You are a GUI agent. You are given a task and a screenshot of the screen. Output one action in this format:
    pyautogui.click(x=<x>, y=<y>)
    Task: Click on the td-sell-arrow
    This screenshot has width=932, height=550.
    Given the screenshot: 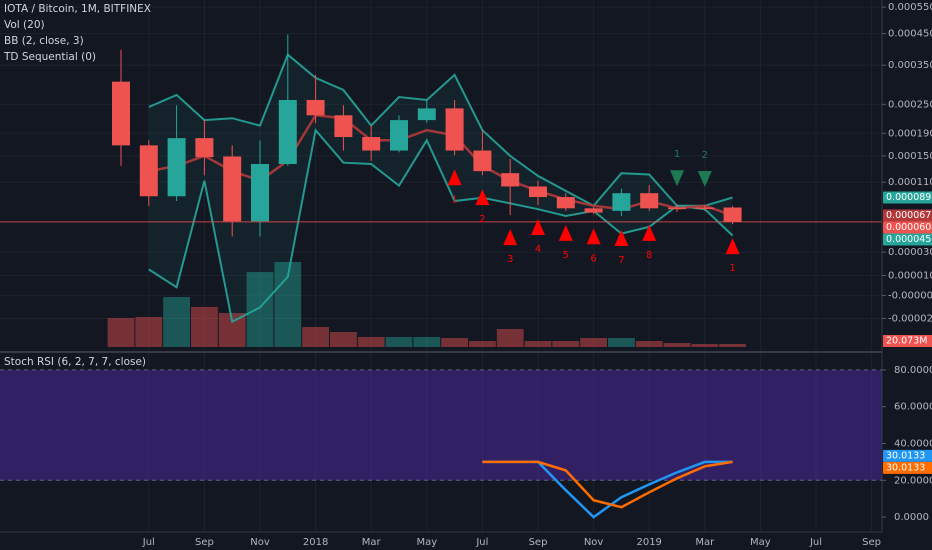 What is the action you would take?
    pyautogui.click(x=677, y=178)
    